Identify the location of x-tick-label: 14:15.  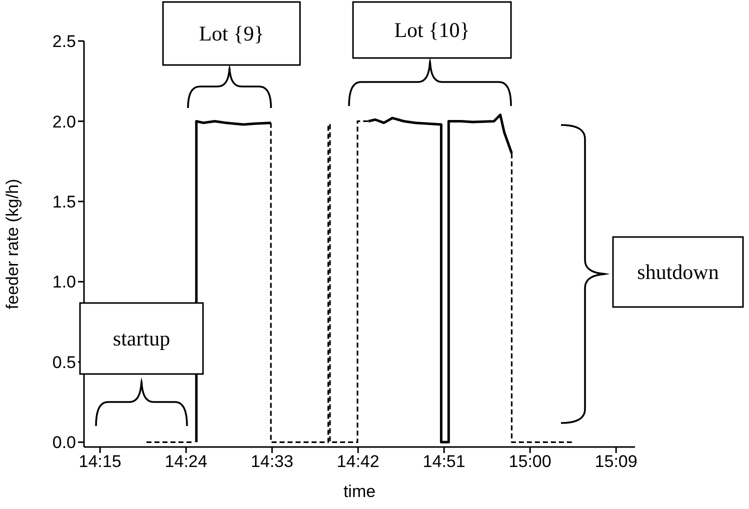
(100, 462).